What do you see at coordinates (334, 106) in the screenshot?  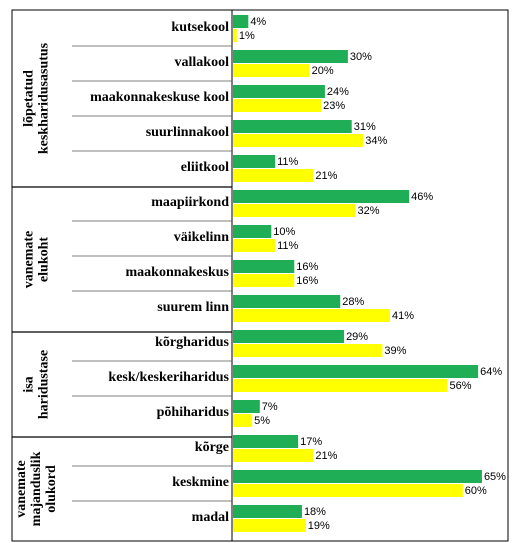 I see `value-label-series-2: 23%` at bounding box center [334, 106].